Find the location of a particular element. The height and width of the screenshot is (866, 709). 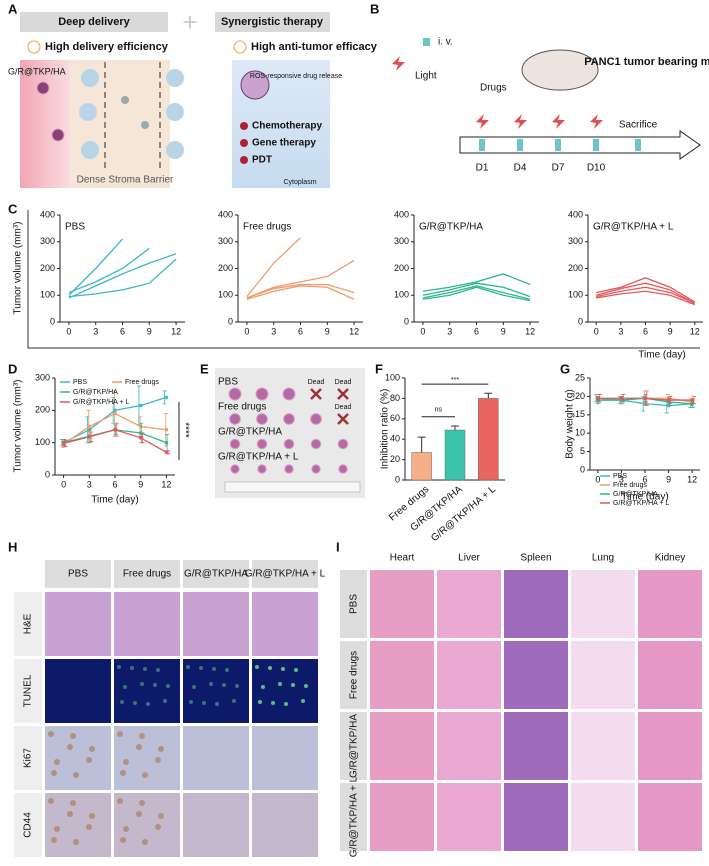

group-label: PBS is located at coordinates (228, 382).